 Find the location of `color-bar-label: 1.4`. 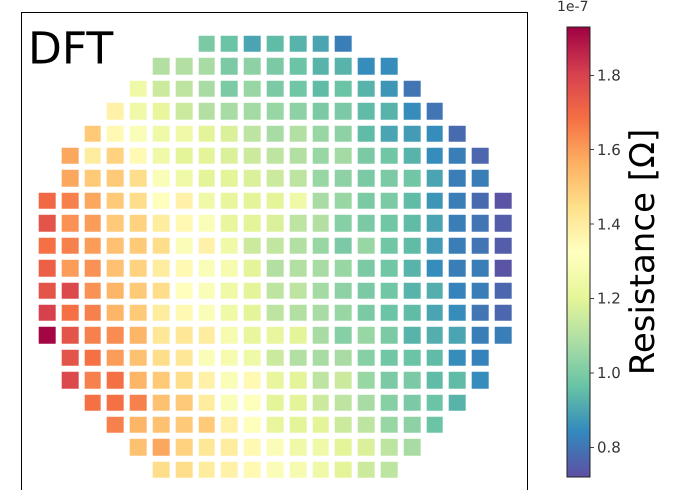

color-bar-label: 1.4 is located at coordinates (609, 224).